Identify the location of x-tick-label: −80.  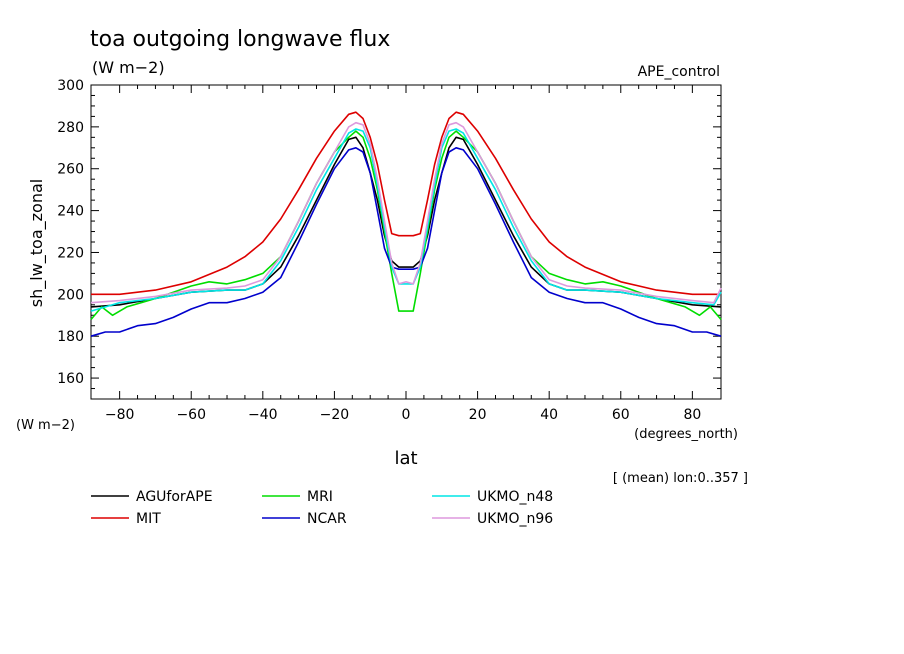
(120, 415).